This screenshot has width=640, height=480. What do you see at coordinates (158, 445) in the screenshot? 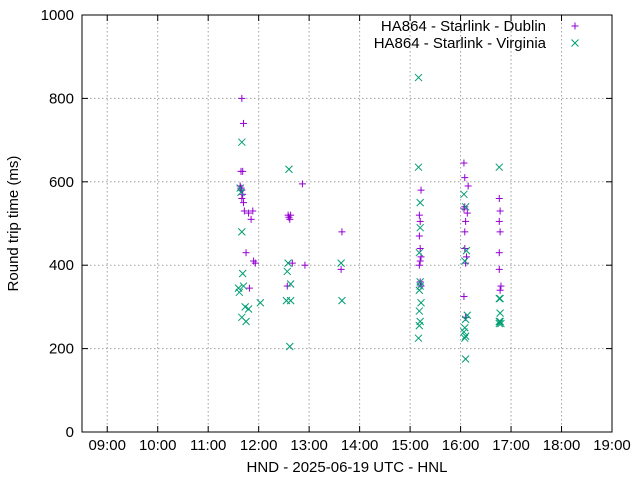
I see `x-tick-label: 10:00` at bounding box center [158, 445].